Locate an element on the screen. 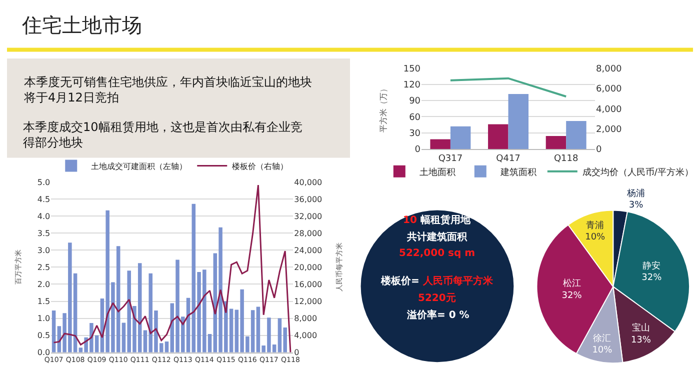 The image size is (700, 371). x-tick-label: Q118 is located at coordinates (566, 159).